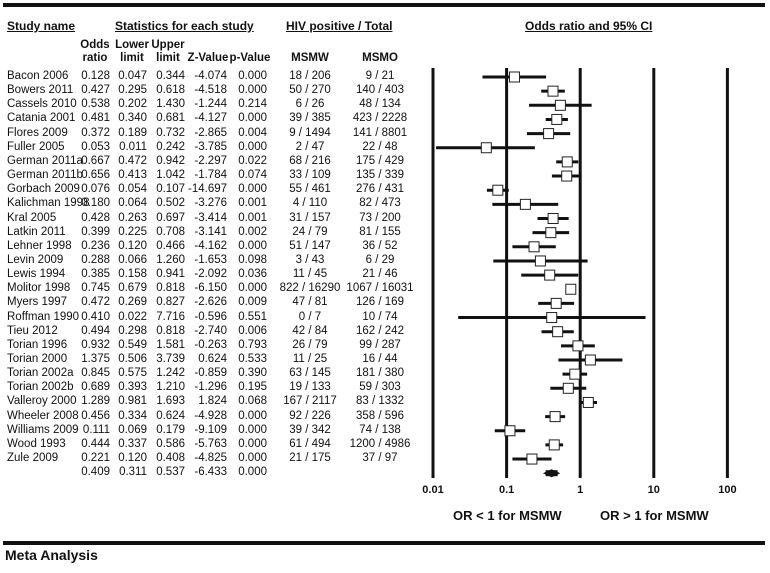 This screenshot has width=770, height=573. What do you see at coordinates (252, 302) in the screenshot?
I see `p-value: 0.009` at bounding box center [252, 302].